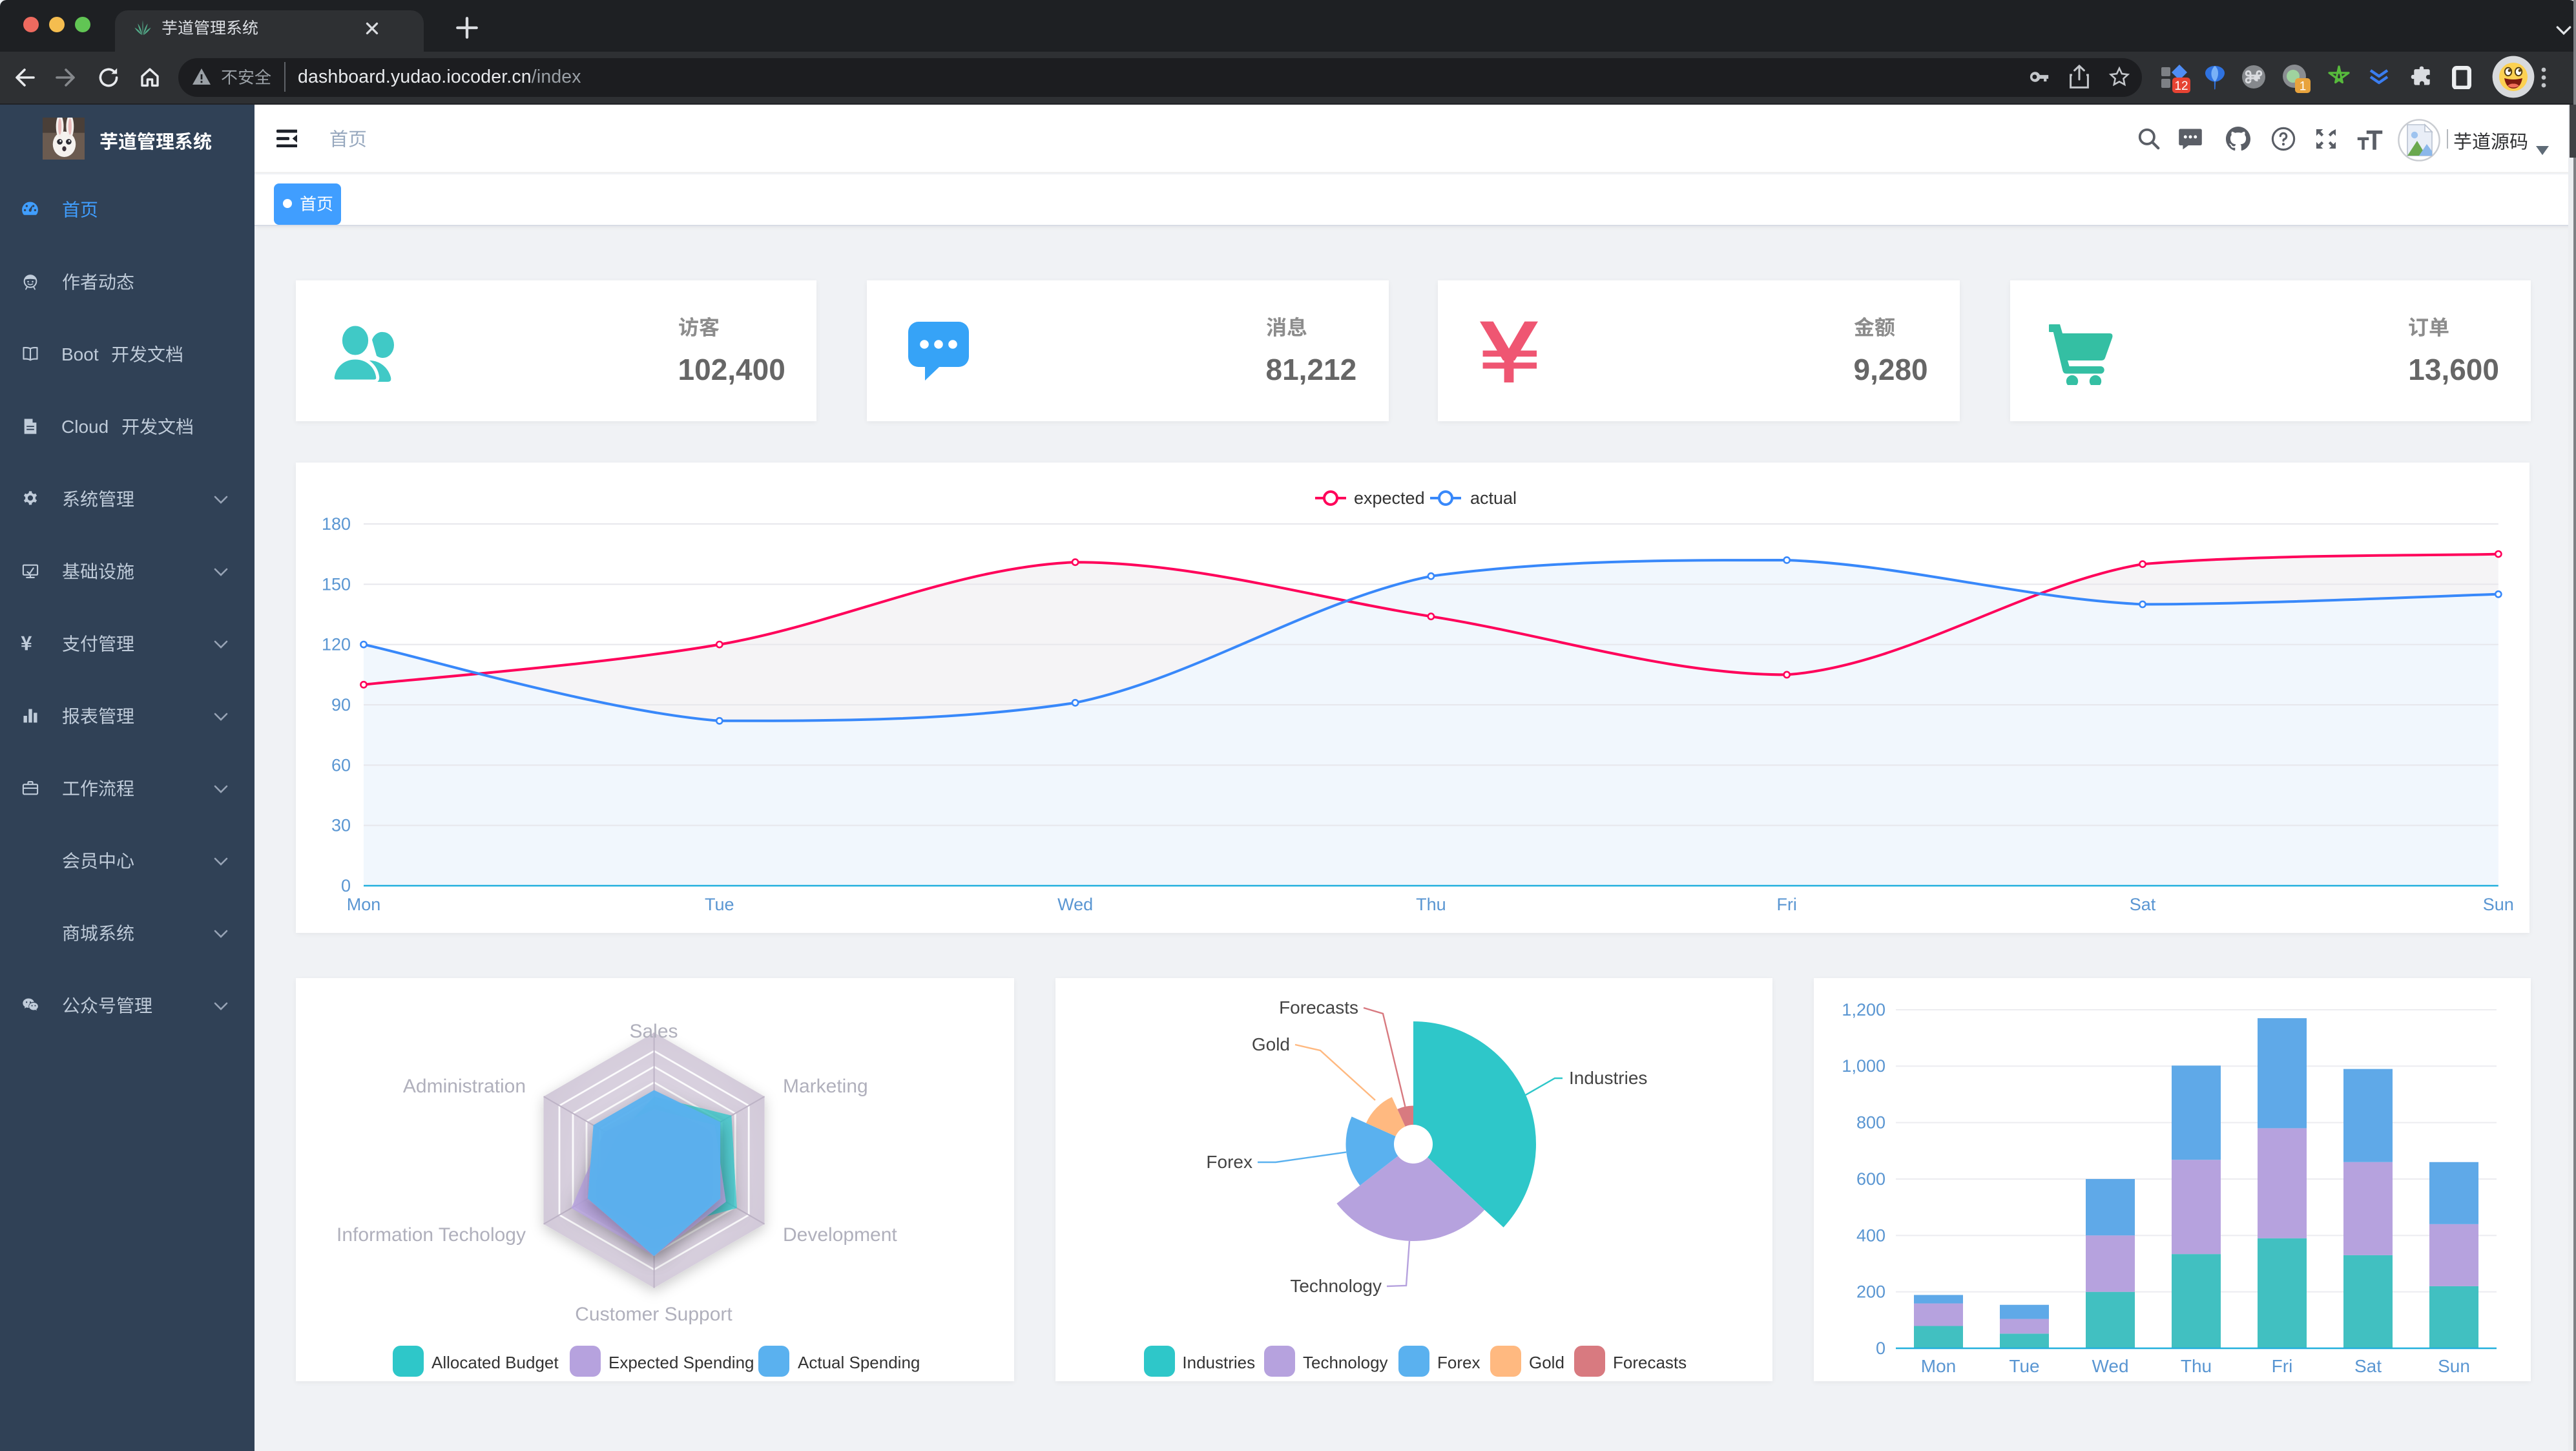 The height and width of the screenshot is (1451, 2576). What do you see at coordinates (681, 1362) in the screenshot?
I see `svg-text: Expected Spending` at bounding box center [681, 1362].